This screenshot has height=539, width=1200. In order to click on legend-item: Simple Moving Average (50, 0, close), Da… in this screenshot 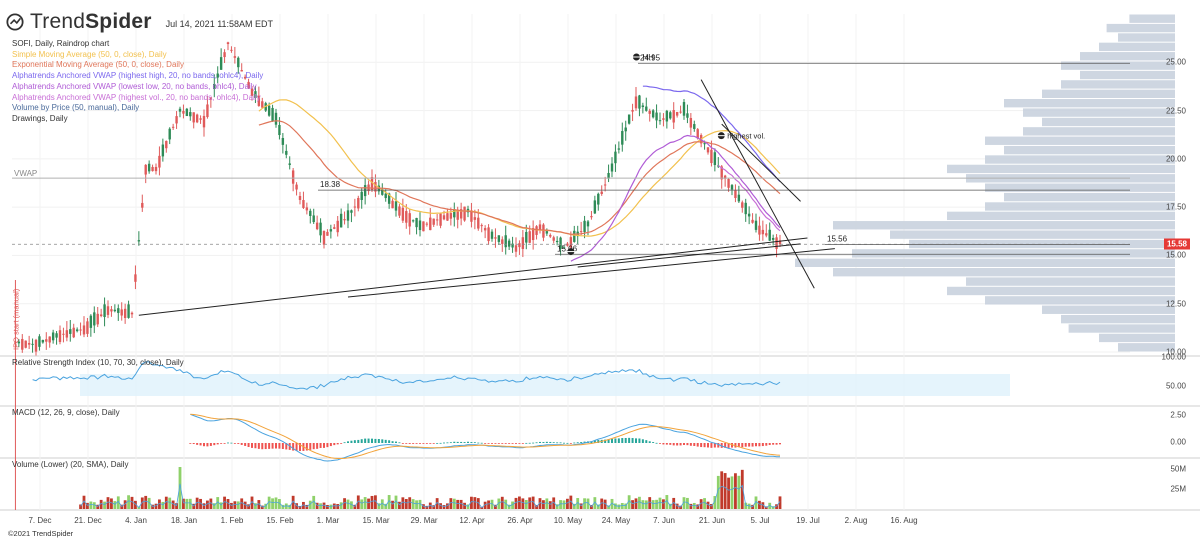, I will do `click(89, 54)`.